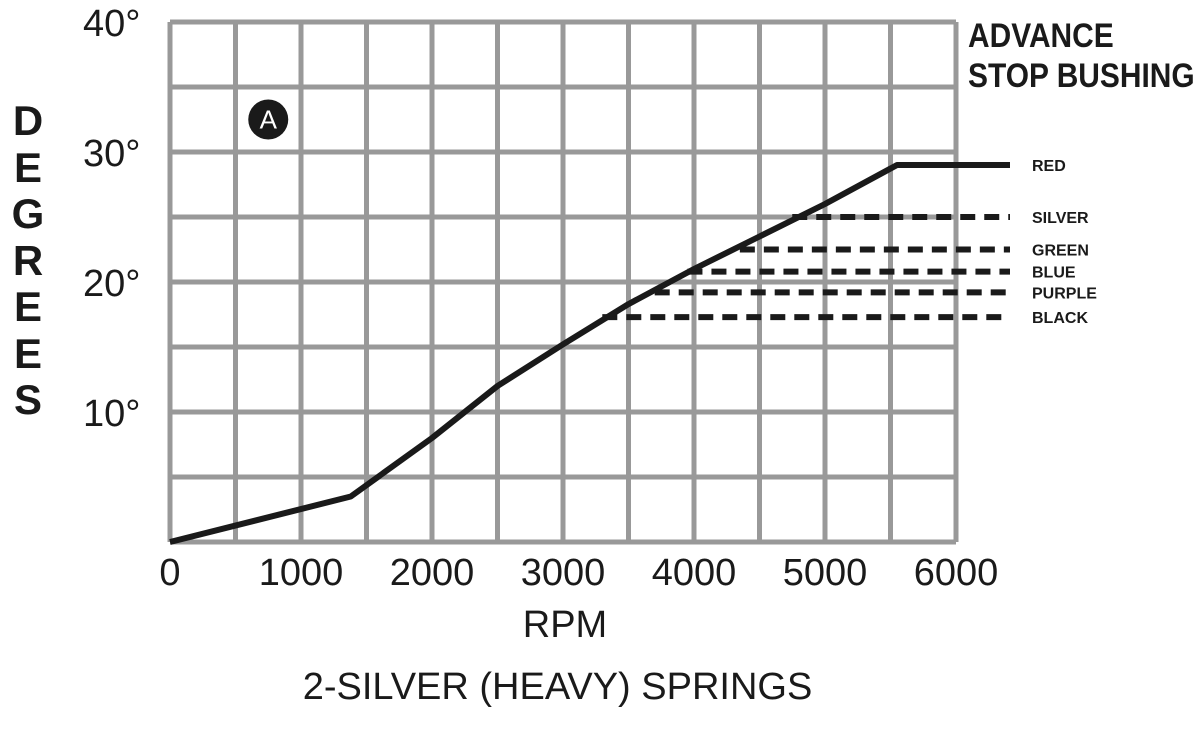 This screenshot has width=1200, height=729. Describe the element at coordinates (1054, 273) in the screenshot. I see `legend-label-blue: BLUE` at that location.